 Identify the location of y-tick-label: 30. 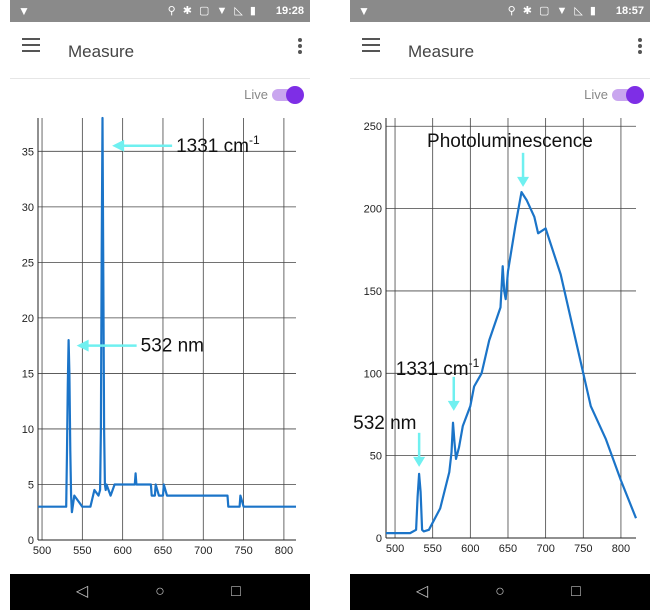
(28, 208).